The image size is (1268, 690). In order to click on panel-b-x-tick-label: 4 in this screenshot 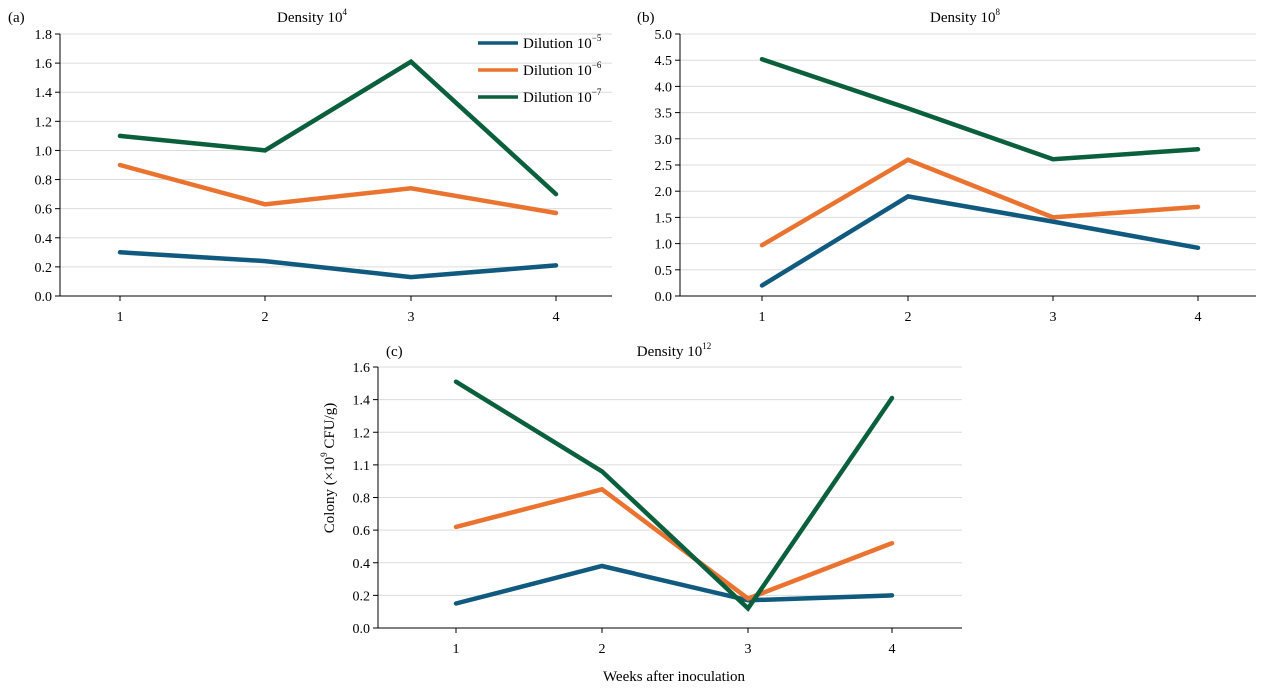, I will do `click(1198, 317)`.